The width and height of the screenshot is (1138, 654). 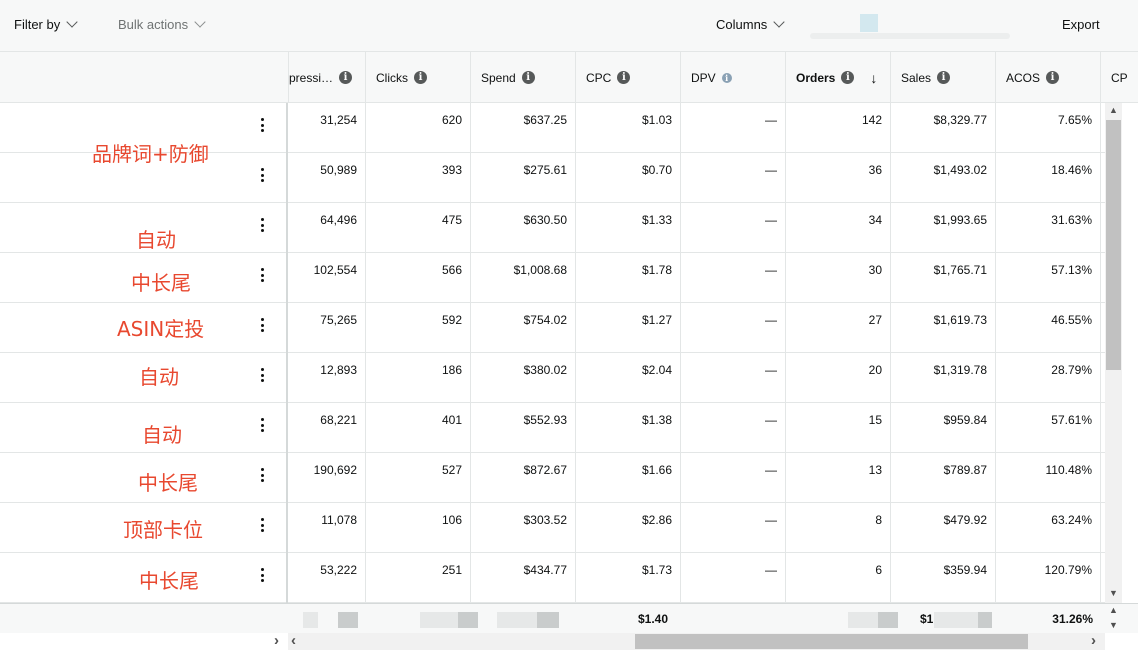 What do you see at coordinates (417, 428) in the screenshot?
I see `cell-clicks: 401` at bounding box center [417, 428].